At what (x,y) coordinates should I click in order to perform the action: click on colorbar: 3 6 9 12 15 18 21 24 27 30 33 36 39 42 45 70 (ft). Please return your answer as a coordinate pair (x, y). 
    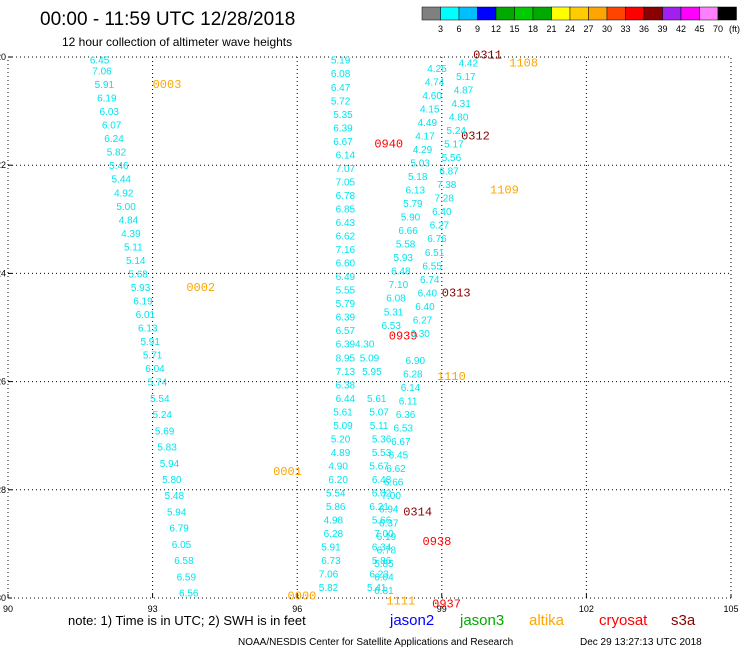
    Looking at the image, I should click on (580, 20).